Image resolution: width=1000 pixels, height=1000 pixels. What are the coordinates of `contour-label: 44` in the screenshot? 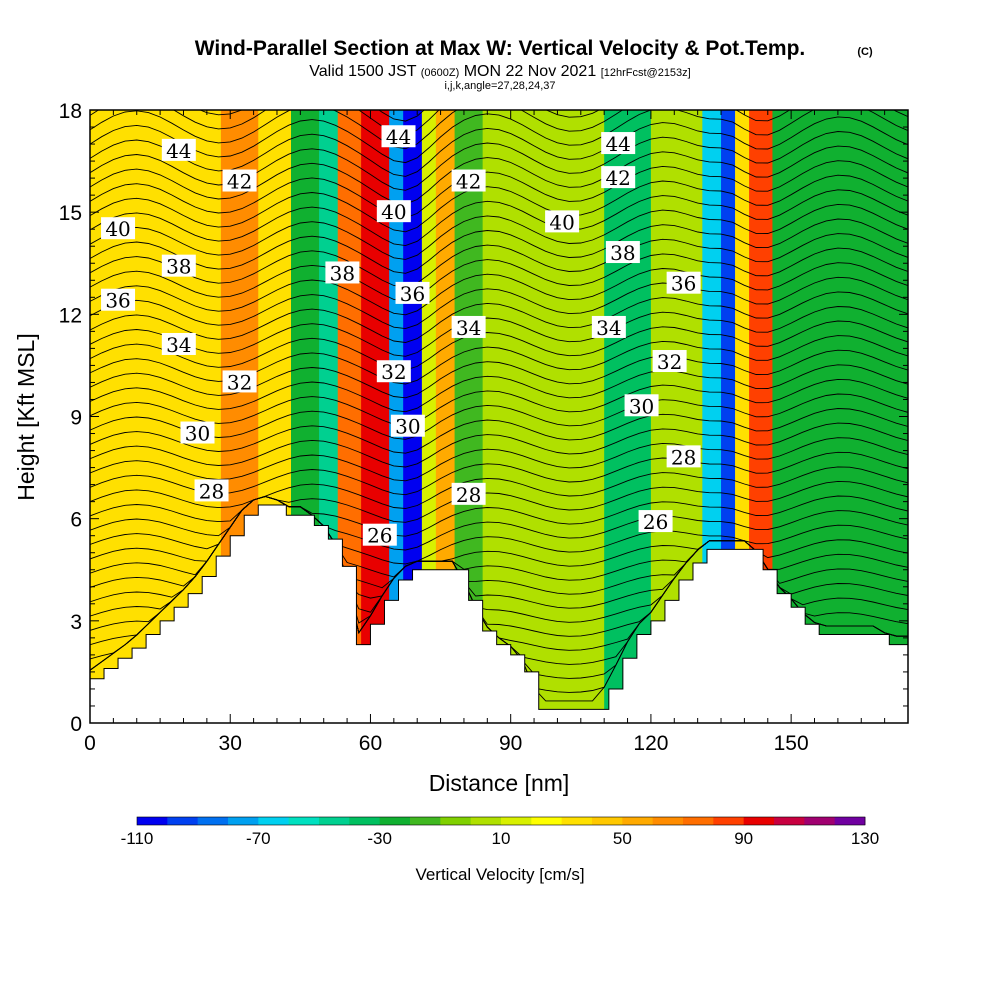 It's located at (618, 144).